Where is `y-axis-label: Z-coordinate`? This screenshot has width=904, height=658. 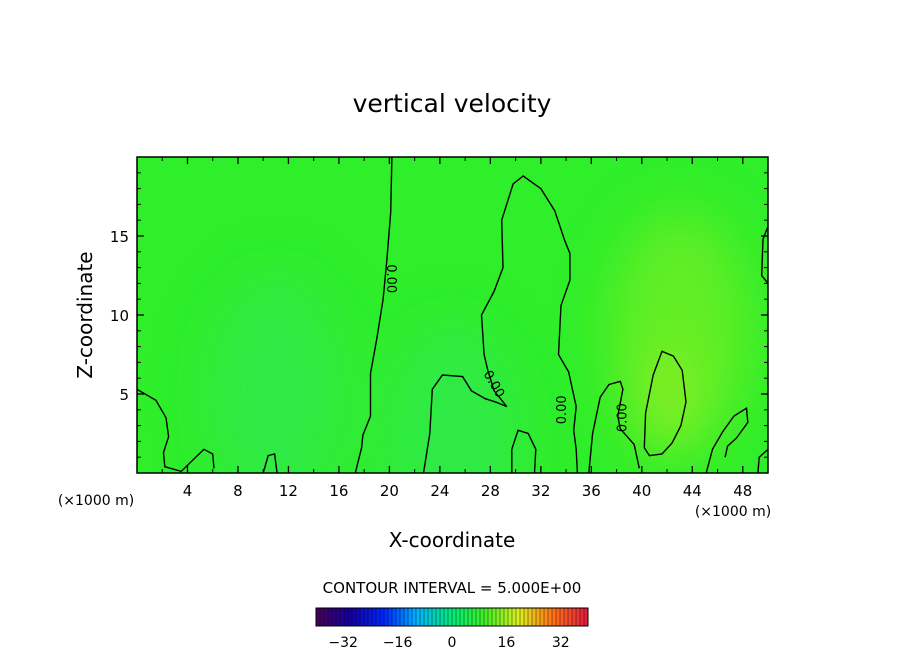 y-axis-label: Z-coordinate is located at coordinates (85, 314).